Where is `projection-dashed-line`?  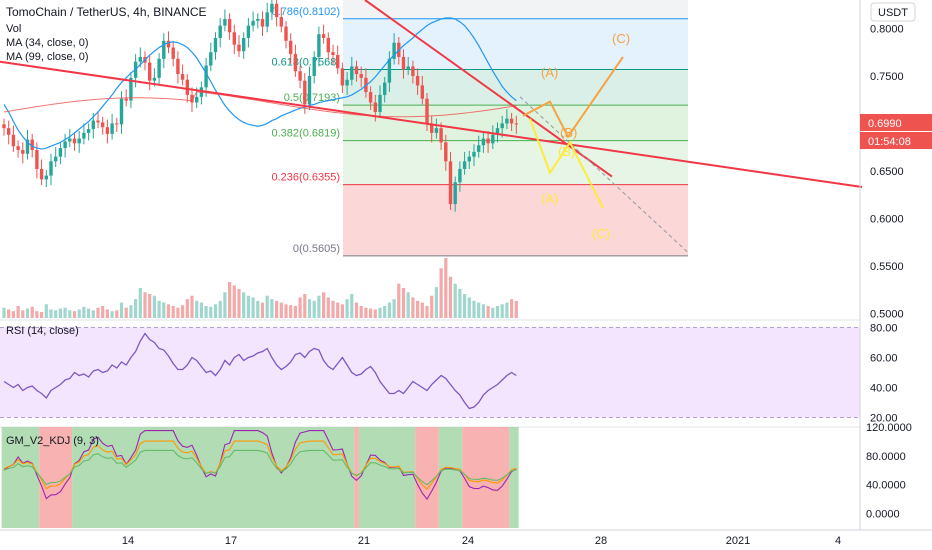 projection-dashed-line is located at coordinates (604, 174).